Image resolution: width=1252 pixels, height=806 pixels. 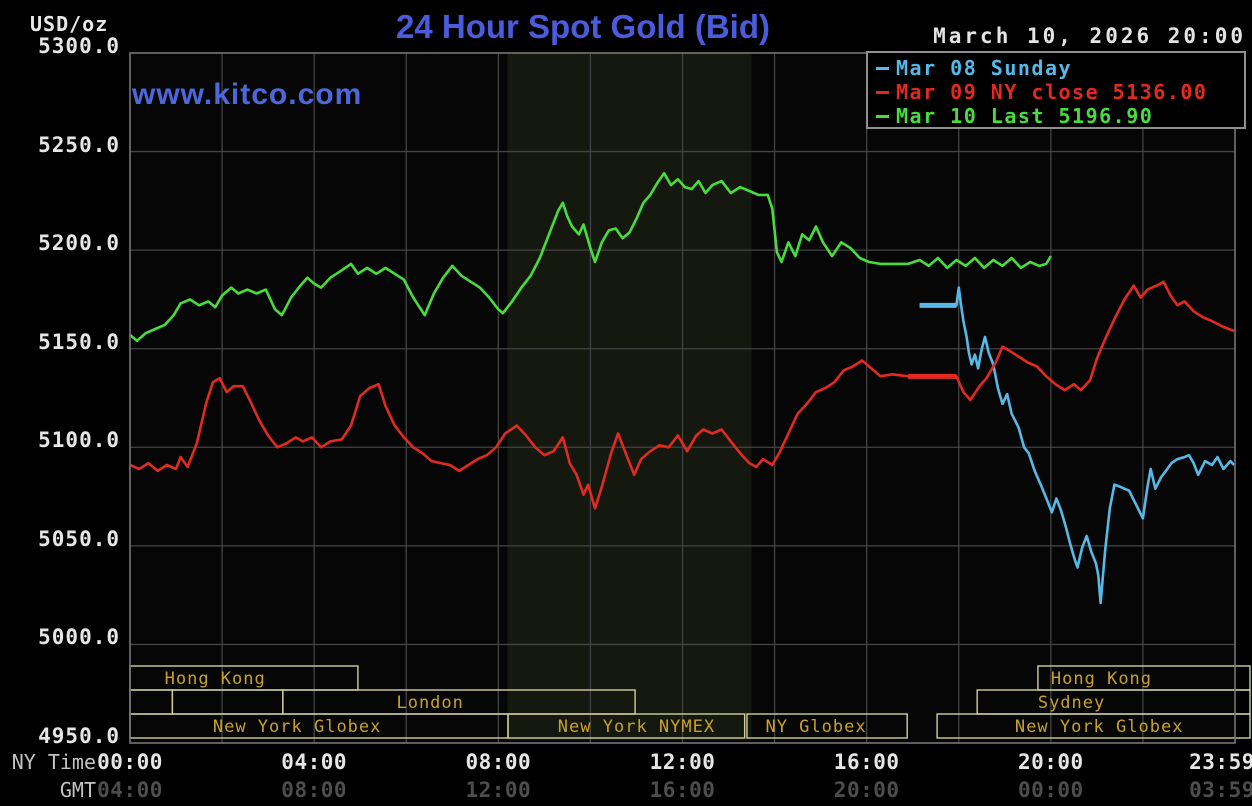 What do you see at coordinates (1077, 445) in the screenshot?
I see `series-line` at bounding box center [1077, 445].